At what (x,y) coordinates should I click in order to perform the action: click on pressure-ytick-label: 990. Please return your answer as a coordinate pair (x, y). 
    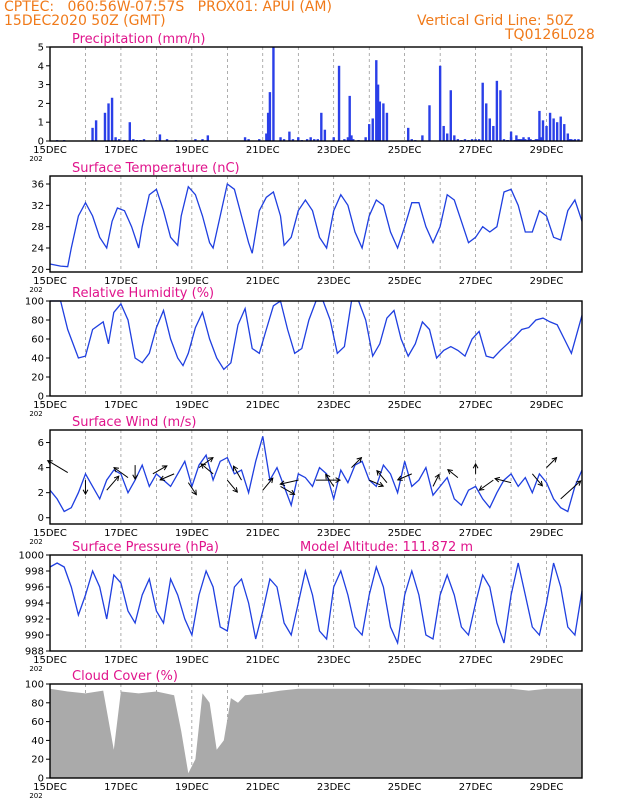
    Looking at the image, I should click on (34, 636).